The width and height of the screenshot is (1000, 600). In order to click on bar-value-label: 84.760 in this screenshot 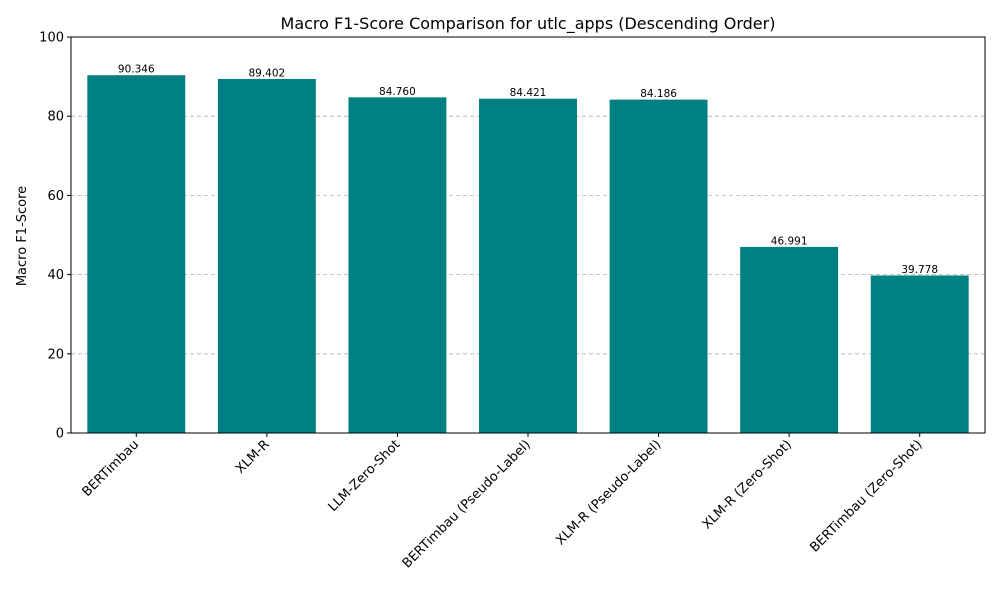, I will do `click(397, 92)`.